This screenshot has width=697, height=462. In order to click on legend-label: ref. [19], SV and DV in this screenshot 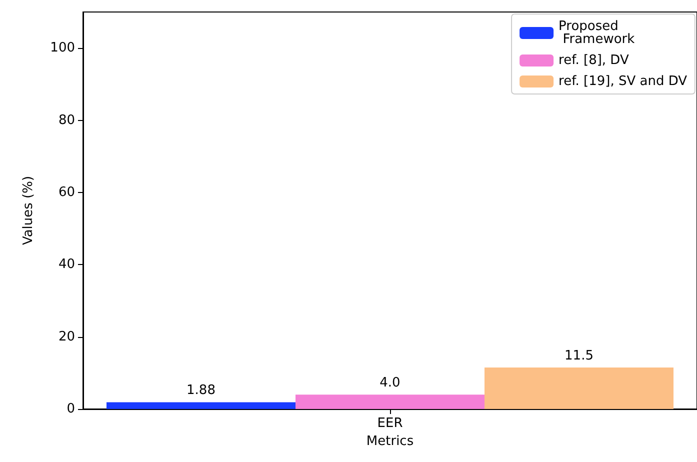, I will do `click(623, 81)`.